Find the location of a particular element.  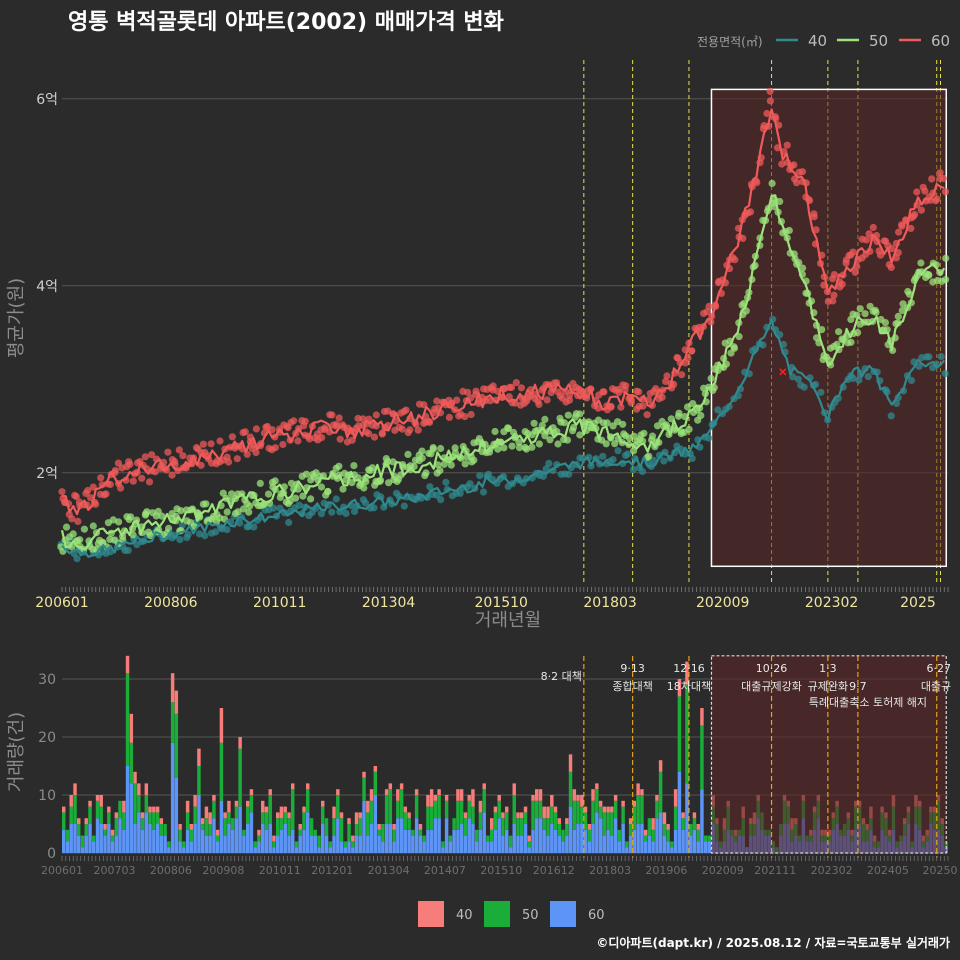

top-ytick-label: 2억 is located at coordinates (47, 474).